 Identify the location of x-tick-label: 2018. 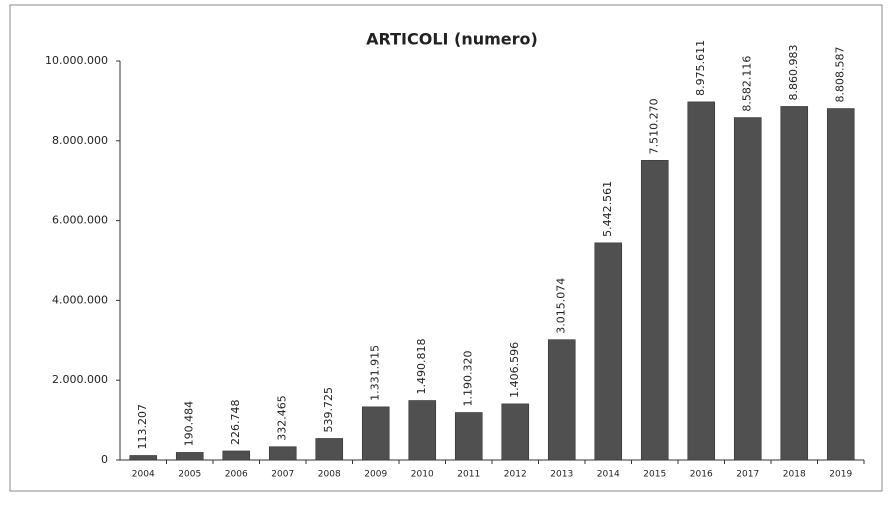
(794, 475).